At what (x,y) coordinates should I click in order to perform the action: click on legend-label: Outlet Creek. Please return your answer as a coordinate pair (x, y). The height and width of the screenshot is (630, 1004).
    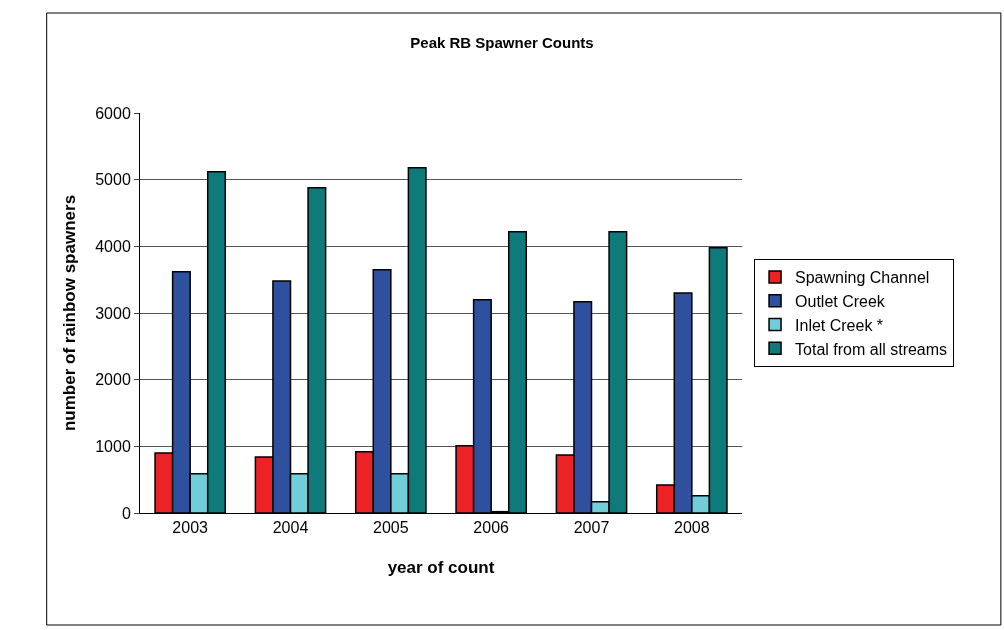
    Looking at the image, I should click on (840, 301).